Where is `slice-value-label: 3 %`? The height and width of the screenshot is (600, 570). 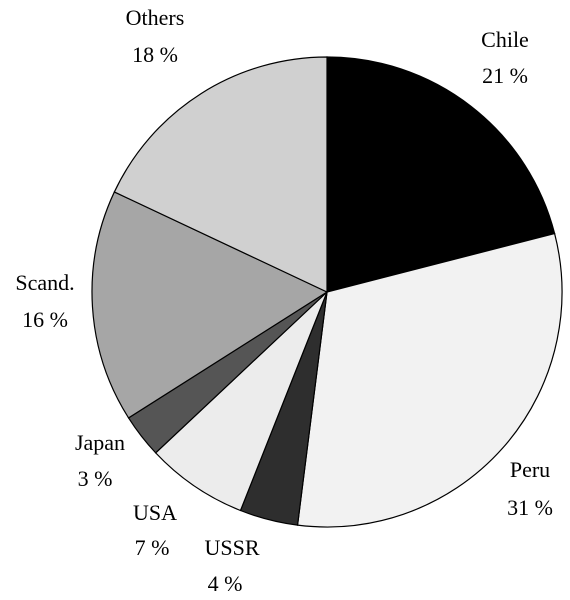
slice-value-label: 3 % is located at coordinates (95, 478).